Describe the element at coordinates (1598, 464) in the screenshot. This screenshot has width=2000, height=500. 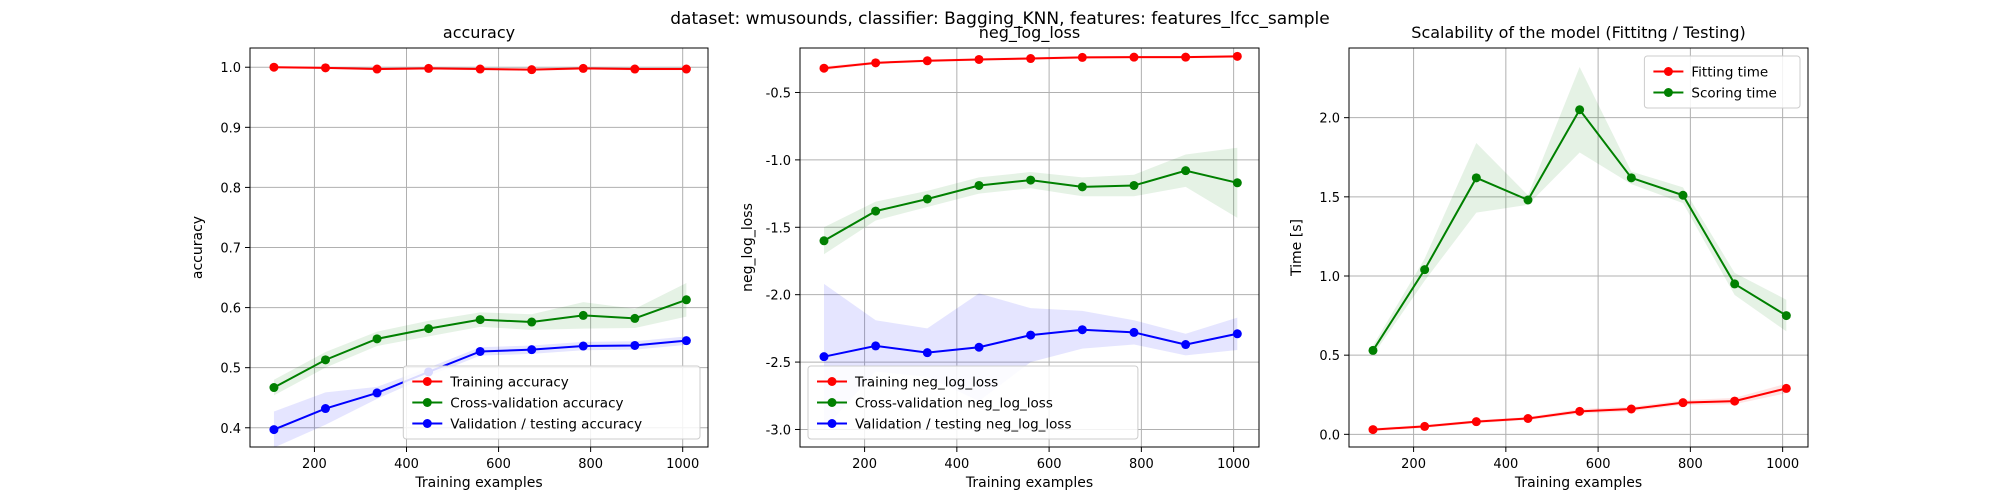
I see `x-tick-label: 600` at that location.